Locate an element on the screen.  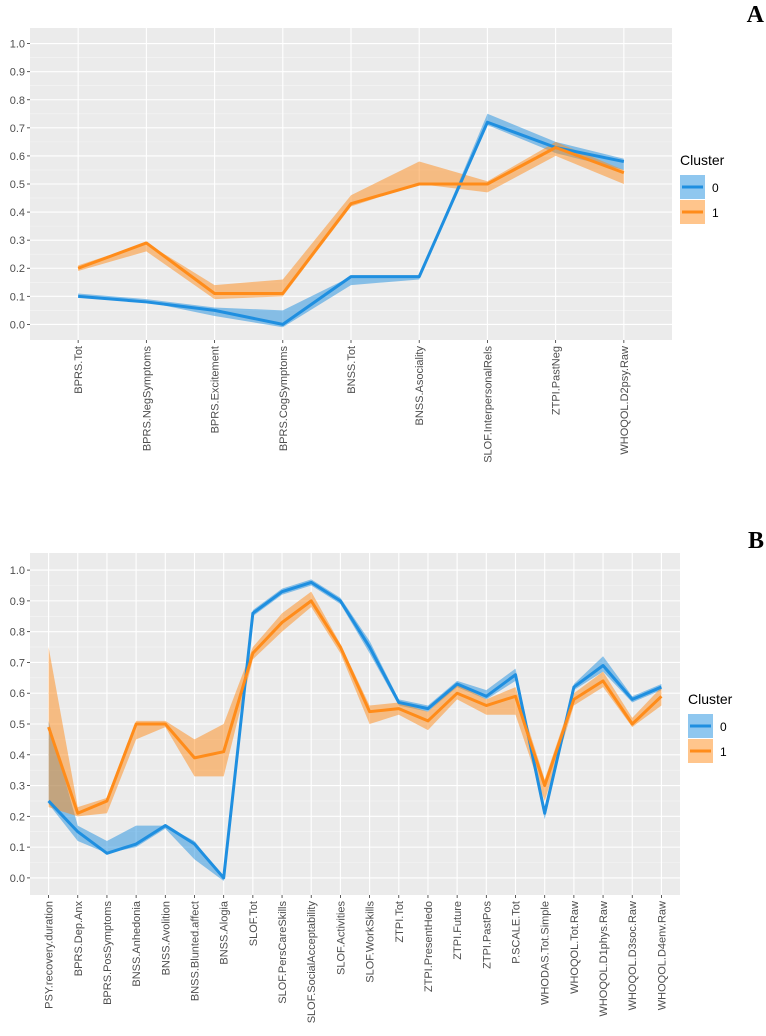
x-tick-label: P.SCALE.Tot is located at coordinates (517, 932).